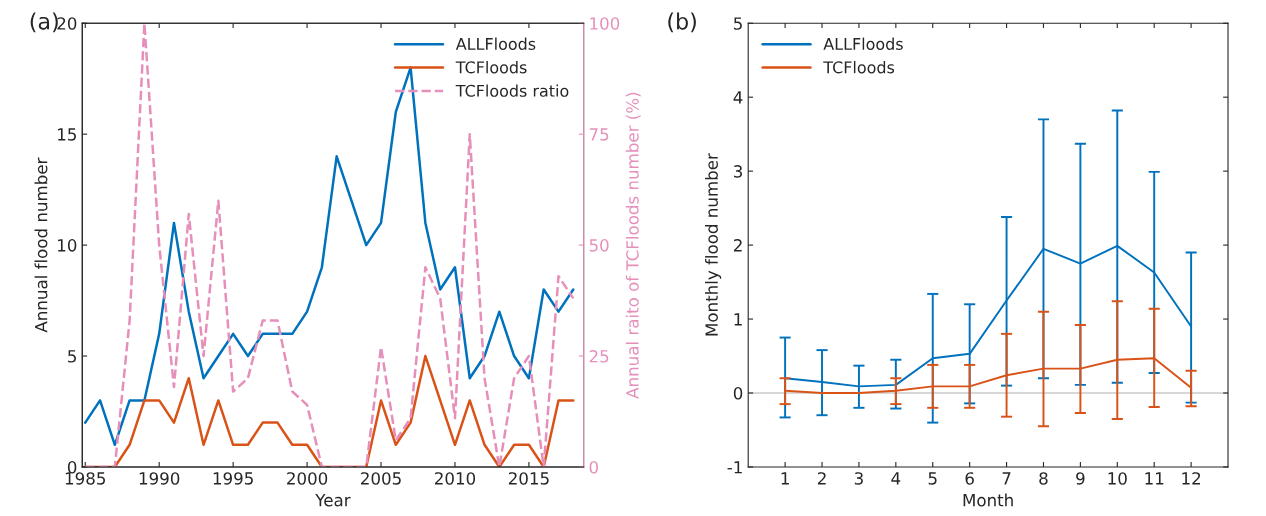 The image size is (1266, 516). I want to click on x-tick-label: 1, so click(785, 478).